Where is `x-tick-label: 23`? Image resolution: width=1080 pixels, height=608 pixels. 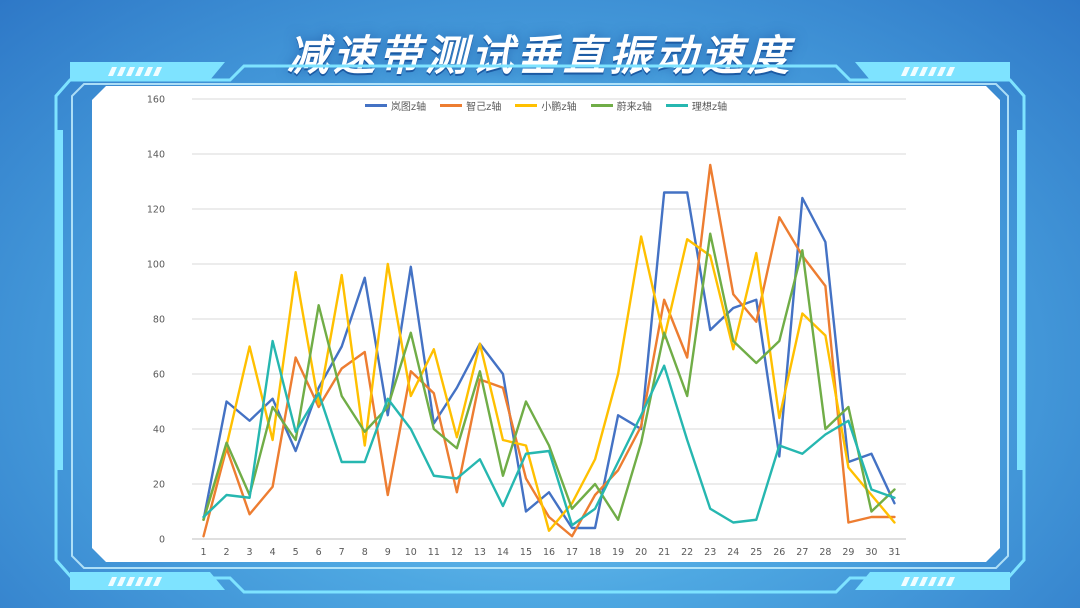
x-tick-label: 23 is located at coordinates (710, 552).